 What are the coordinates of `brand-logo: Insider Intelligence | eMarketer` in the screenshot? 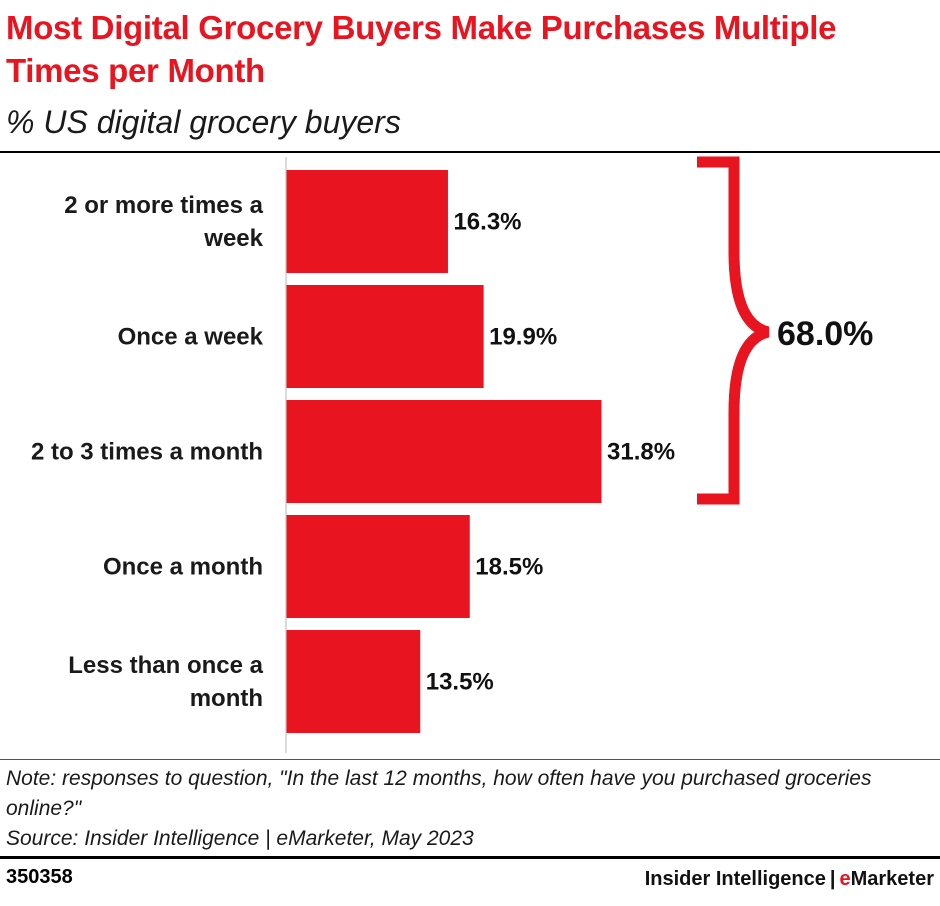 It's located at (789, 879).